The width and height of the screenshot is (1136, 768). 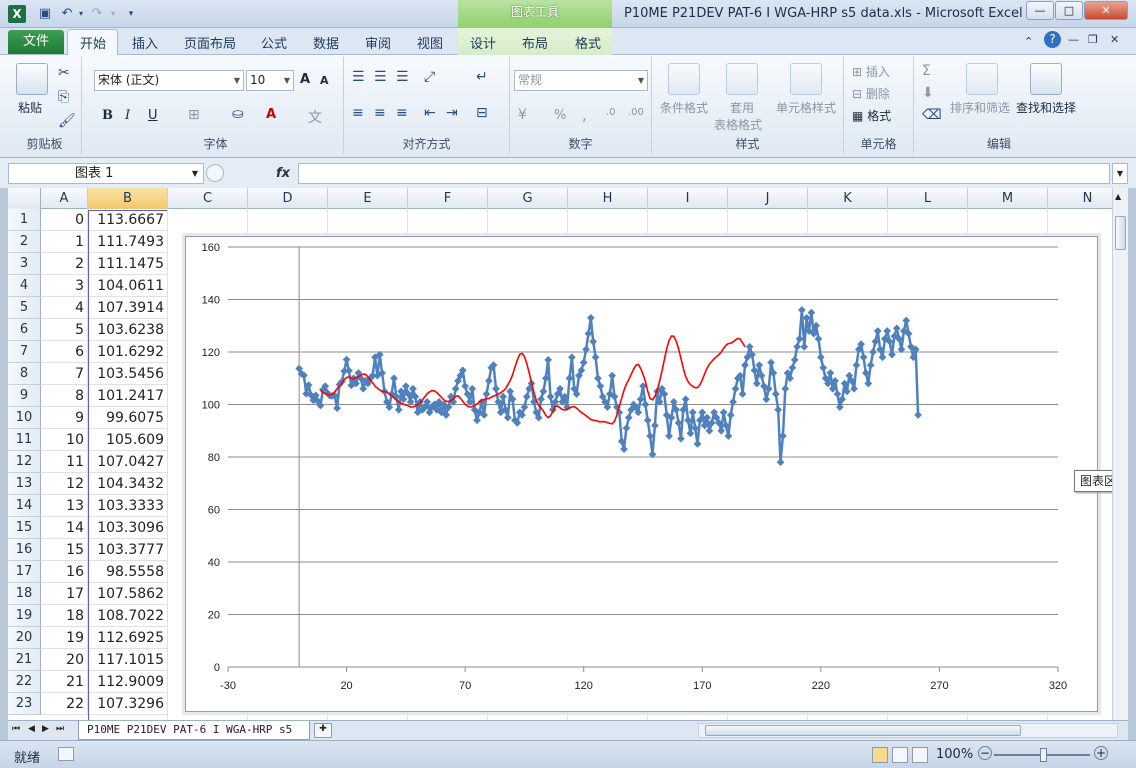 I want to click on row-header: 11, so click(x=24, y=440).